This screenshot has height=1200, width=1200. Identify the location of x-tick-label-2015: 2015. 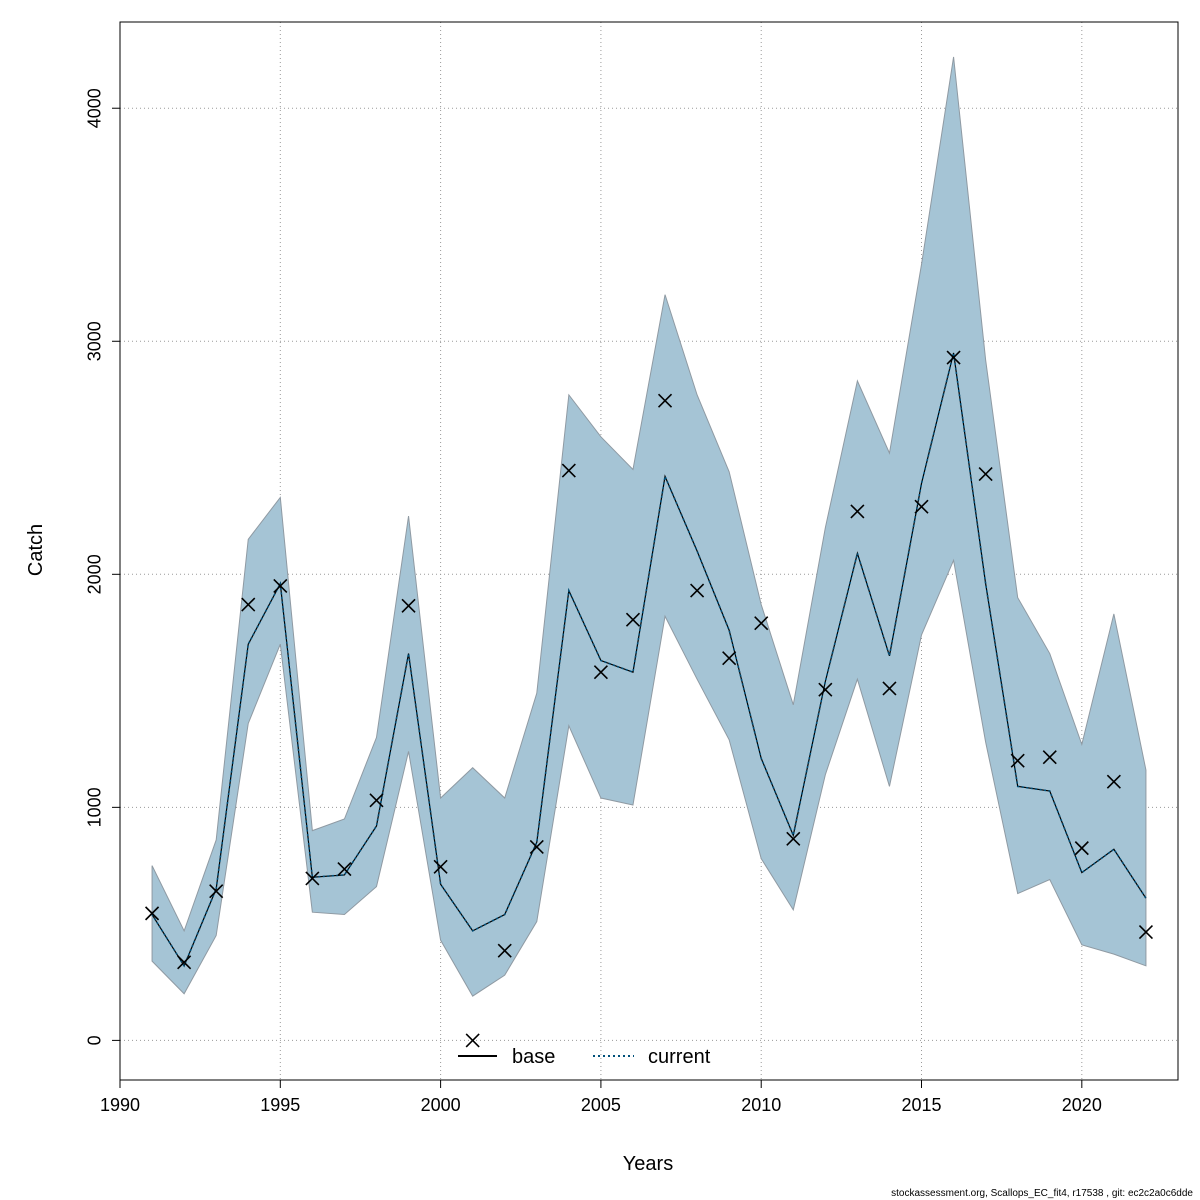
(921, 1105).